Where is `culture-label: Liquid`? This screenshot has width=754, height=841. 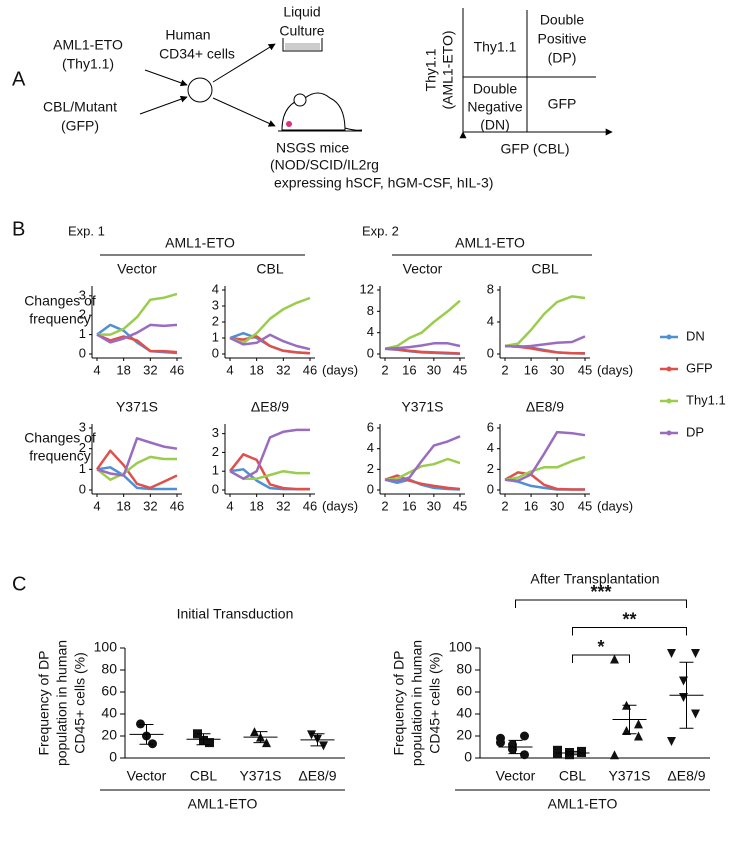
culture-label: Liquid is located at coordinates (301, 12).